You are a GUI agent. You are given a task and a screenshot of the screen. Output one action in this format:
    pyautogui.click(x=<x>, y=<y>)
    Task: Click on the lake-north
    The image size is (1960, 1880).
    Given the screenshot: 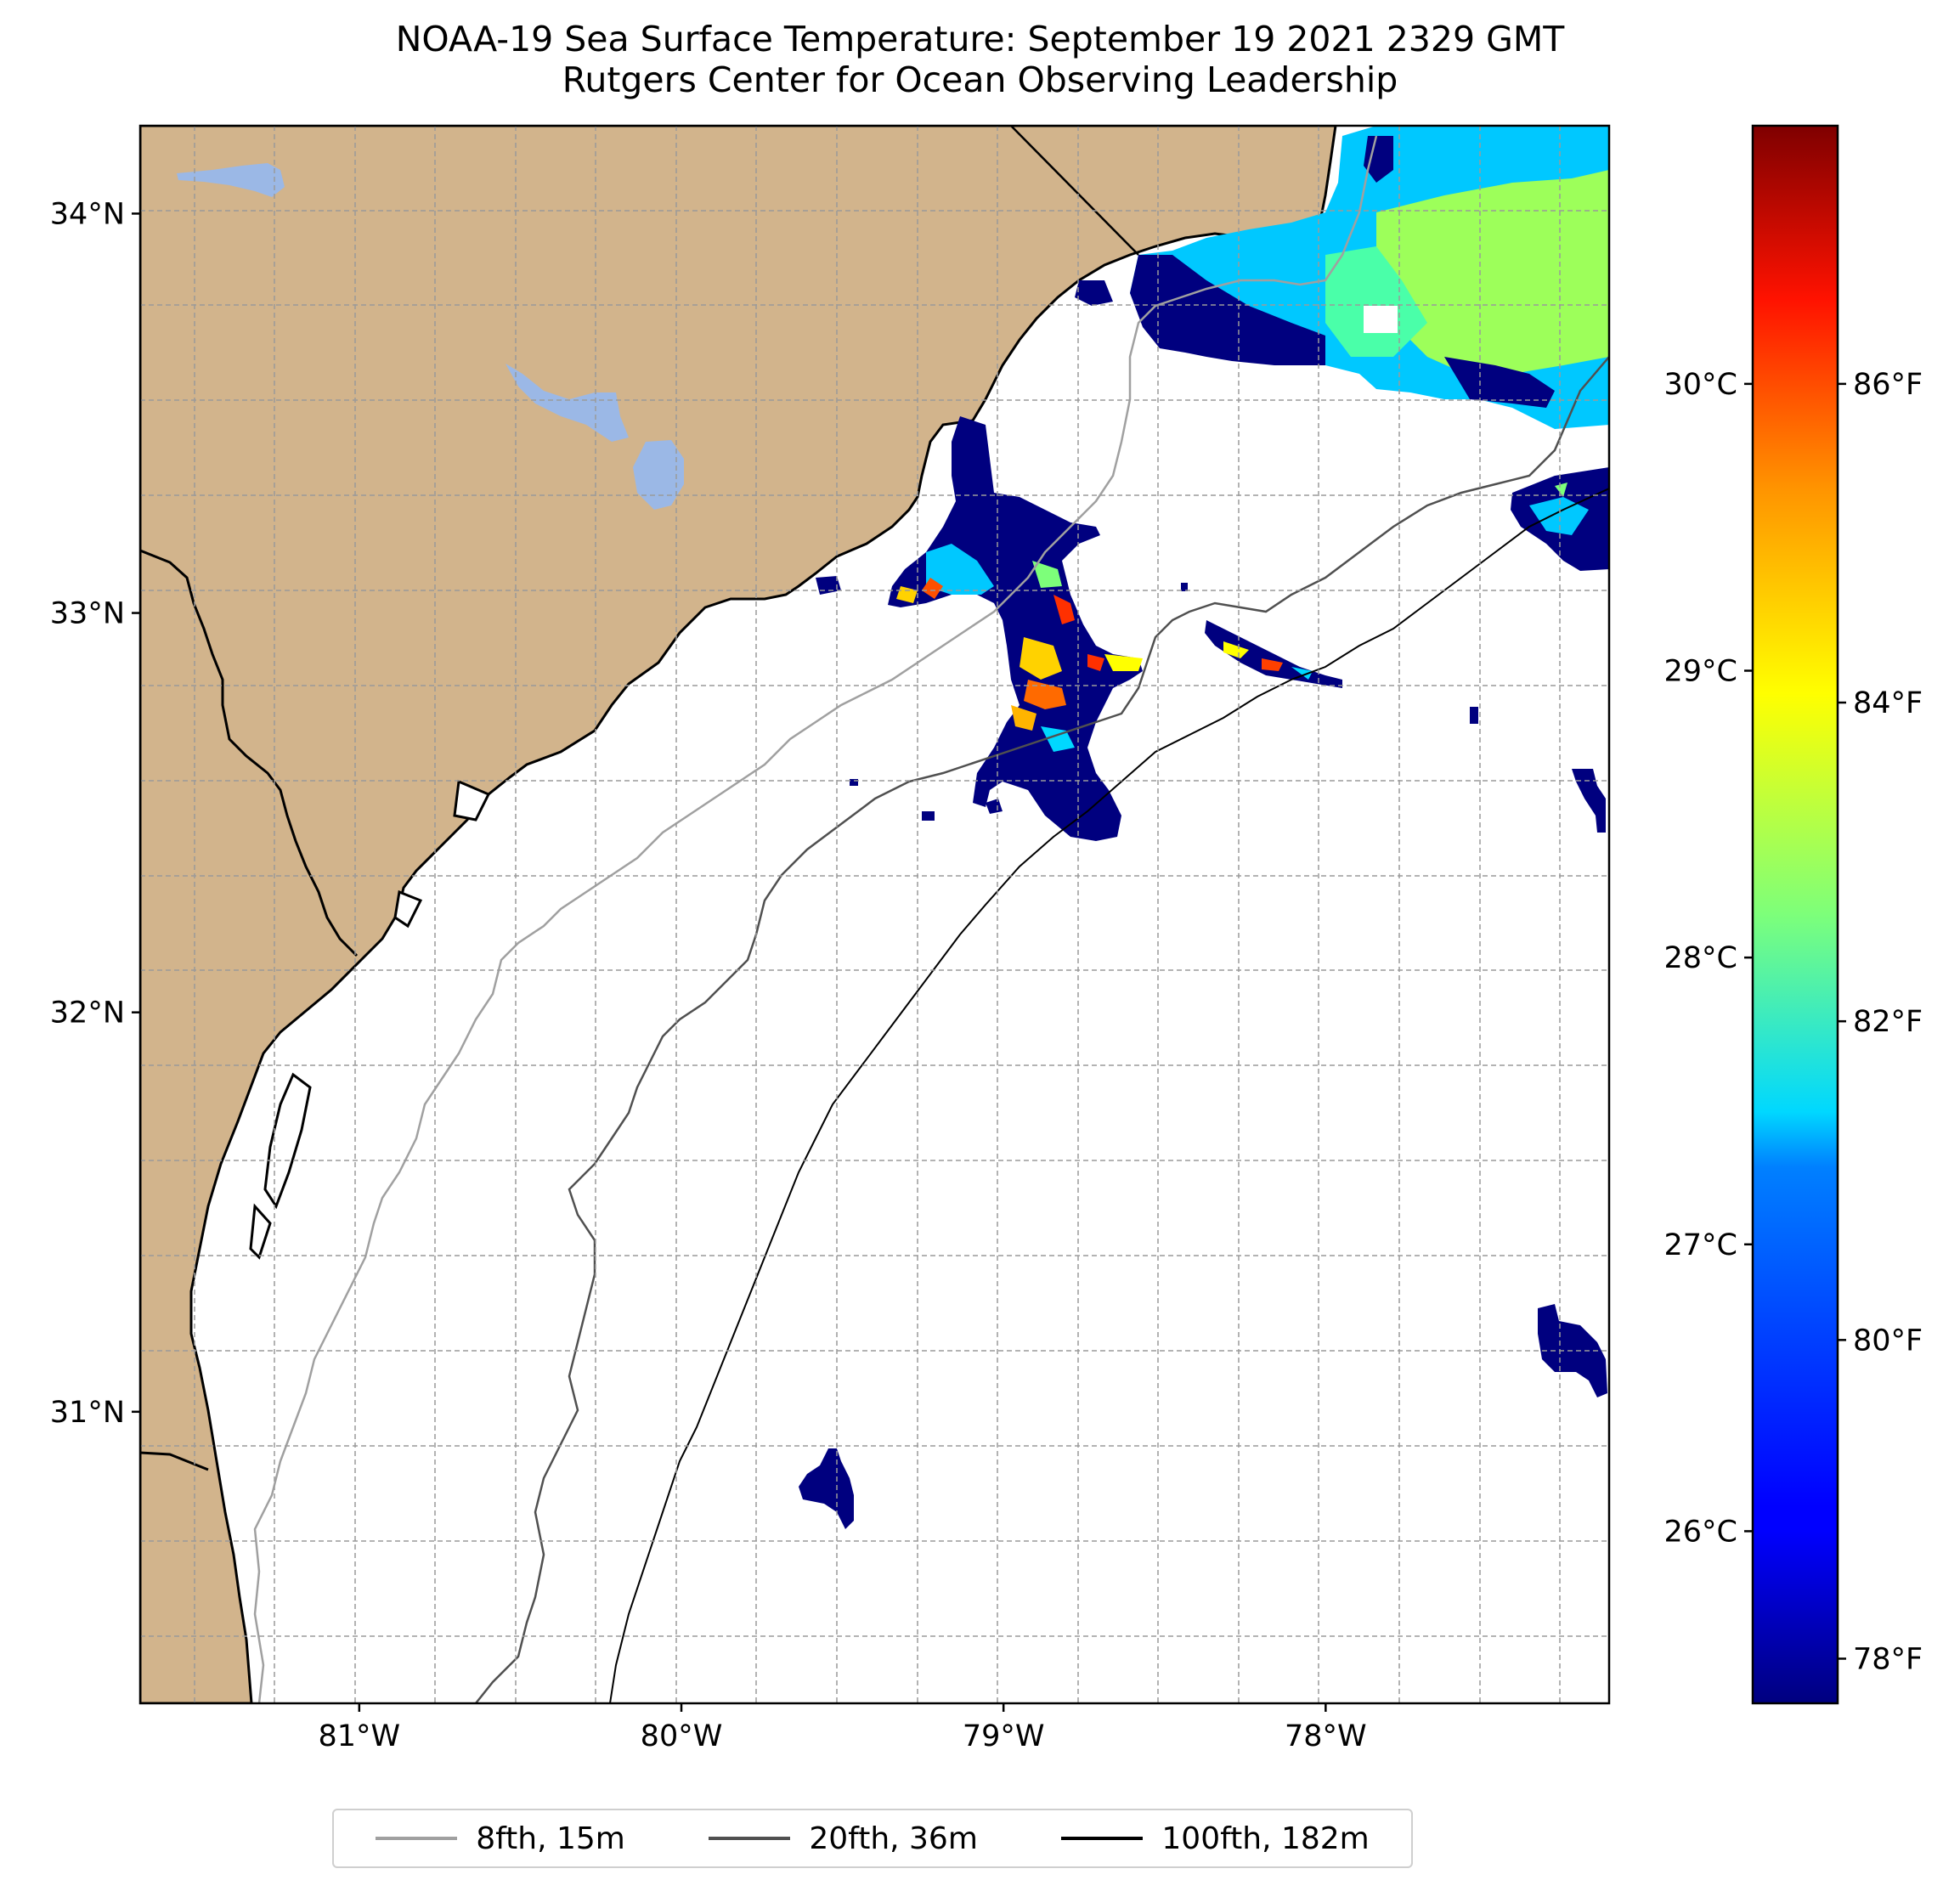 What is the action you would take?
    pyautogui.click(x=231, y=180)
    